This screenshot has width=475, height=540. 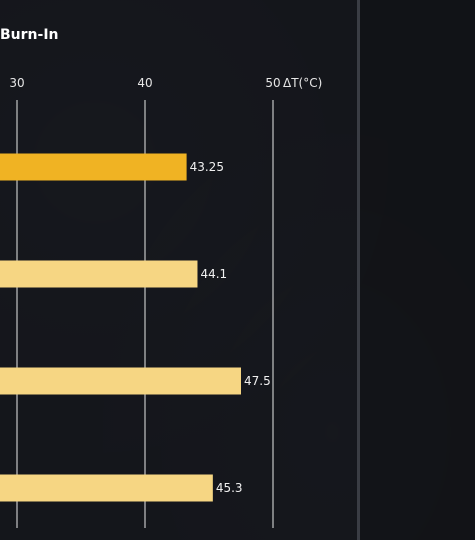 I want to click on x-tick-label: 30, so click(x=16, y=83).